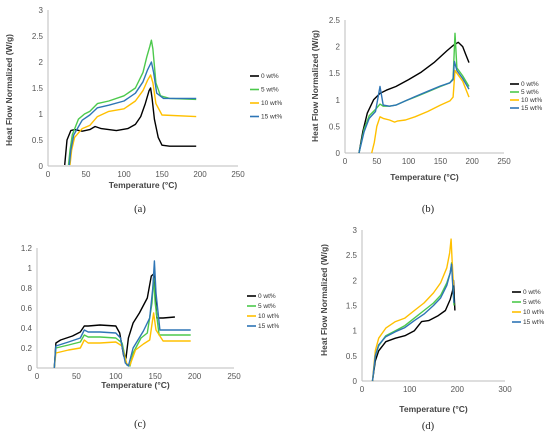 This screenshot has height=432, width=550. I want to click on y-tick-label: 0.8, so click(27, 288).